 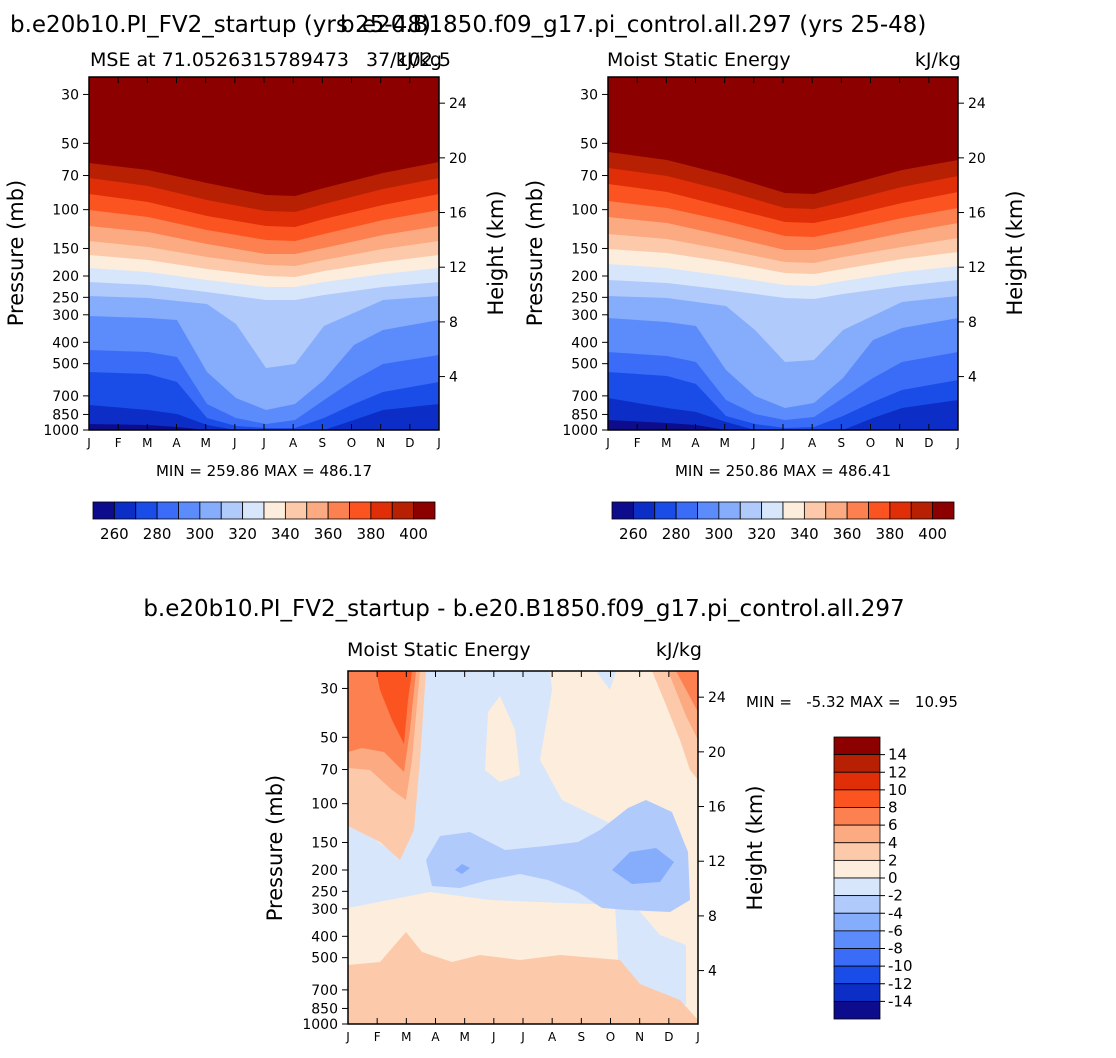 What do you see at coordinates (699, 60) in the screenshot?
I see `panel-2-subtitle-left: Moist Static Energy` at bounding box center [699, 60].